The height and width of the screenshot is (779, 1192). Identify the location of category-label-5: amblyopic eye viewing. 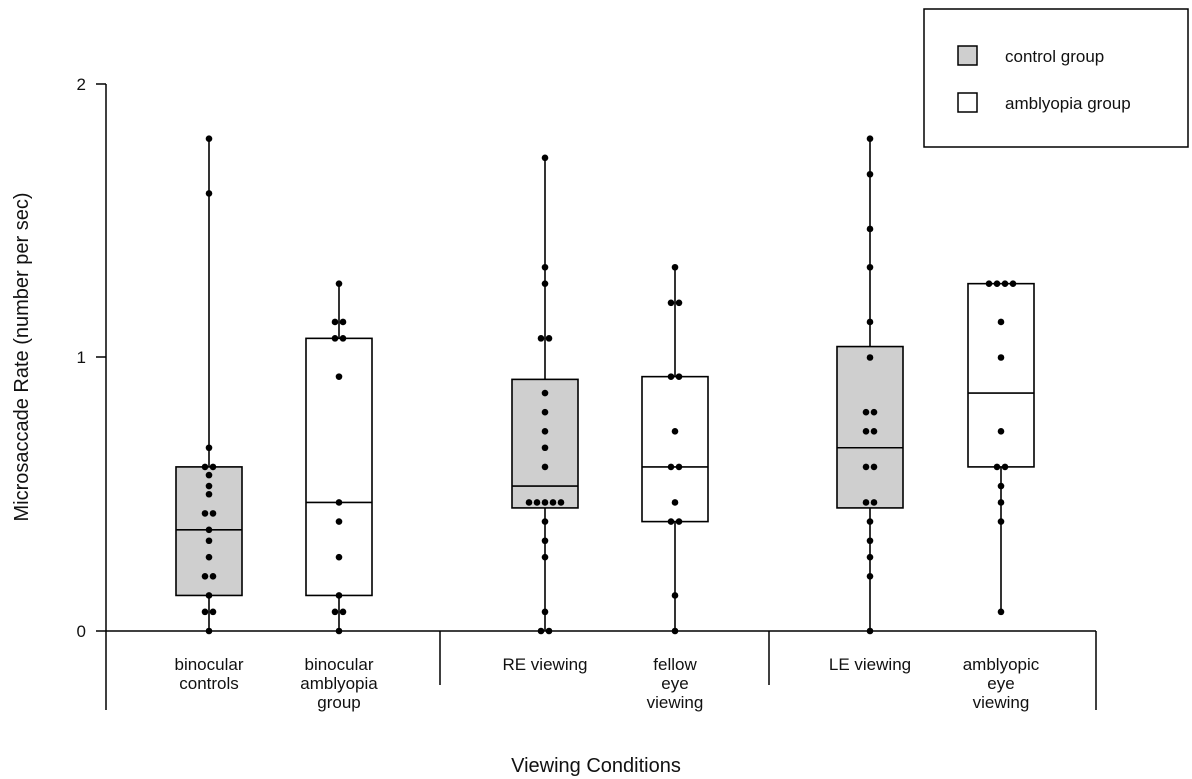
(1001, 683).